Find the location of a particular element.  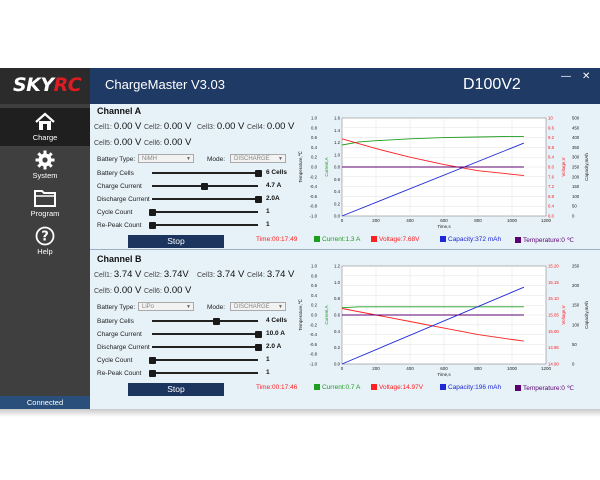

cell-value: 3.74 V is located at coordinates (127, 274).